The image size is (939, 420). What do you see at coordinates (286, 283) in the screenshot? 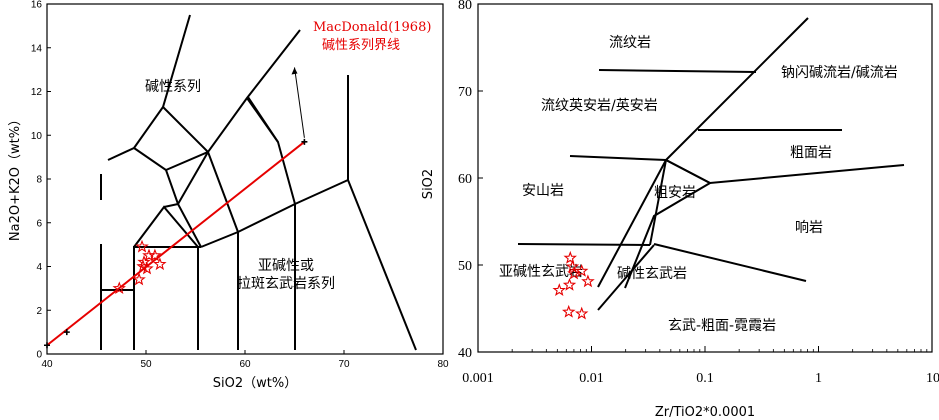
I see `tas-label-tholeiite-series: 拉斑玄武岩系列` at bounding box center [286, 283].